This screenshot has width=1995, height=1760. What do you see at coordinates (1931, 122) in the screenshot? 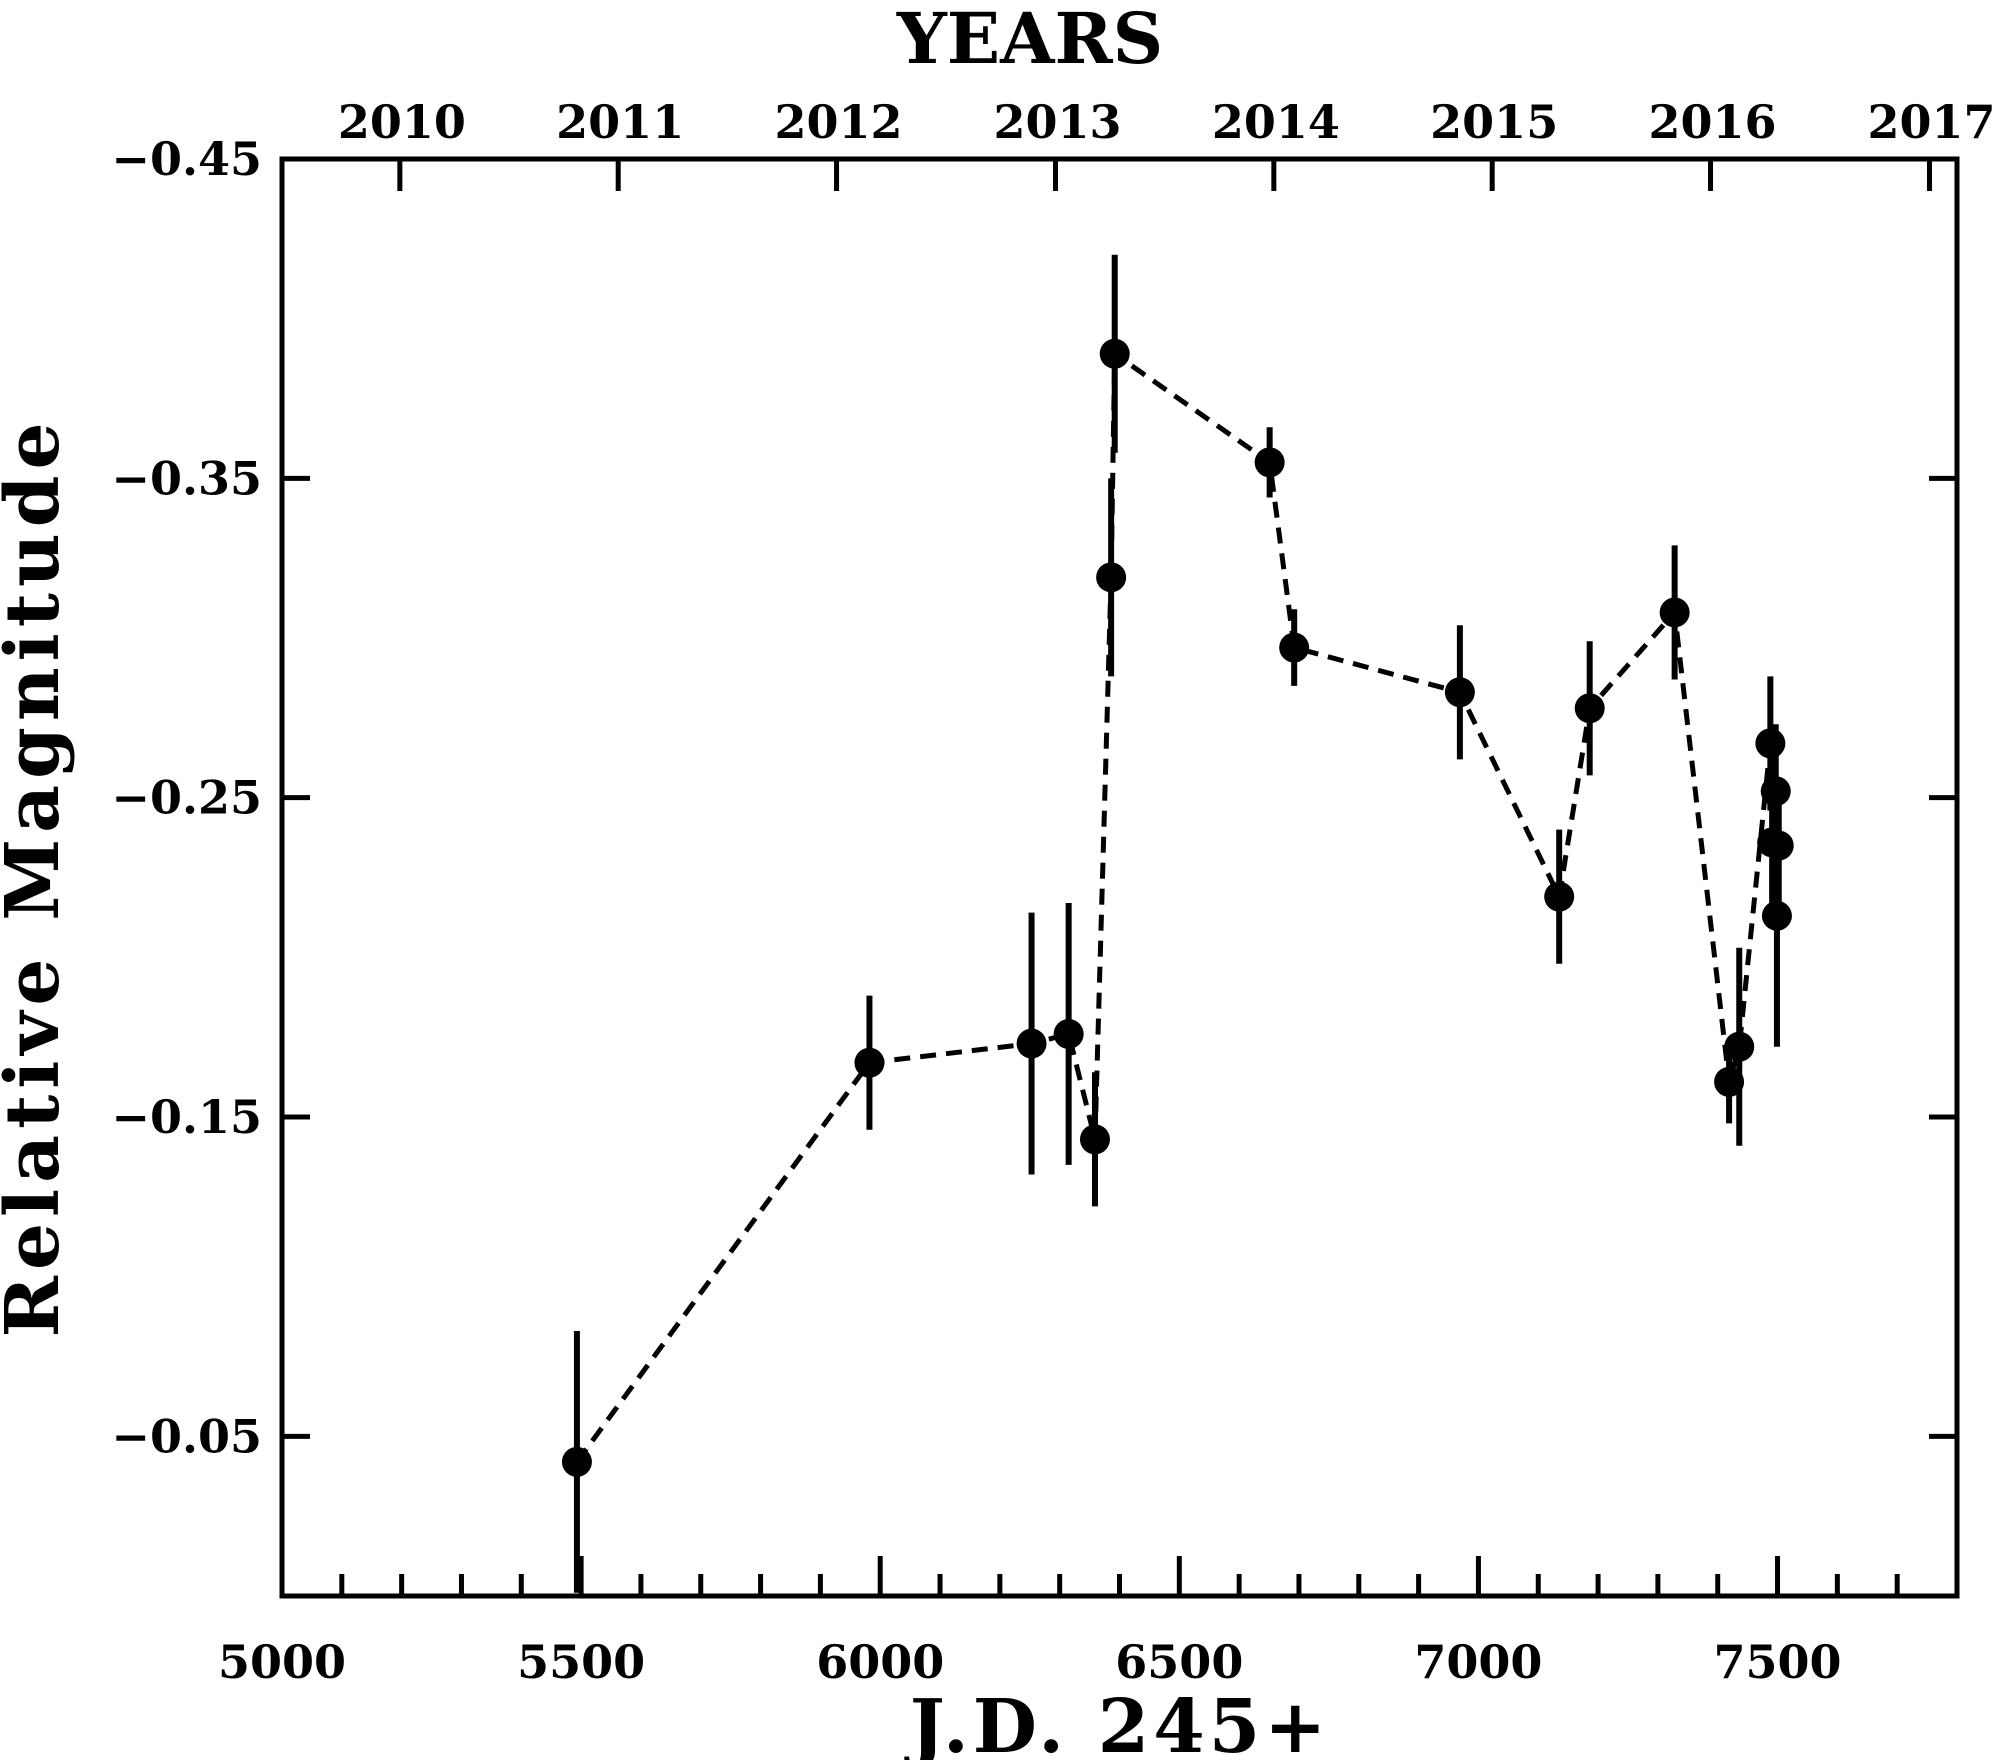
I see `top-year-label: 2017` at bounding box center [1931, 122].